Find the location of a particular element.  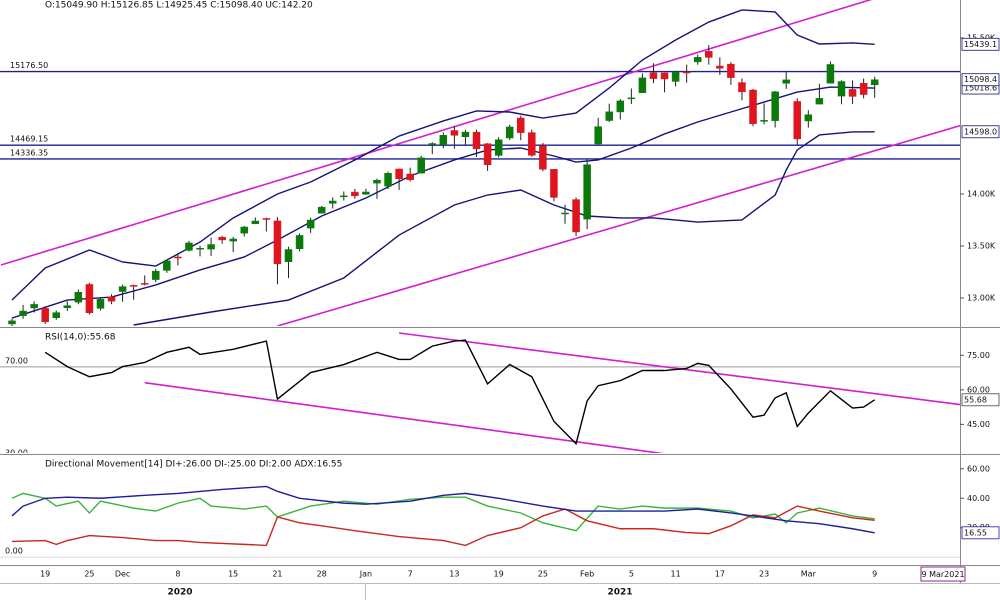

date-box is located at coordinates (943, 574).